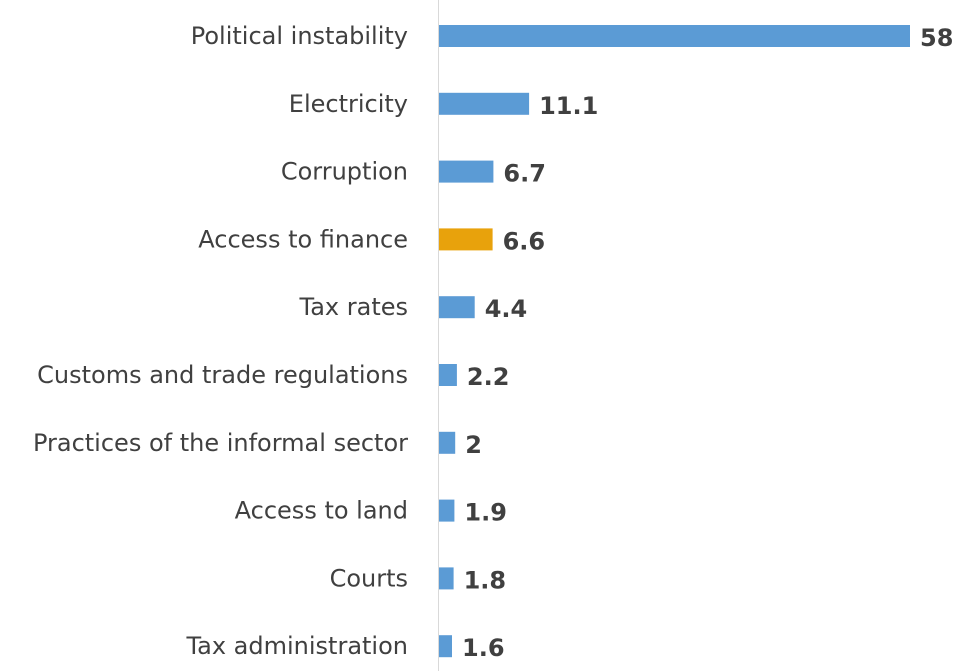 This screenshot has height=671, width=957. What do you see at coordinates (485, 513) in the screenshot?
I see `value-label: 1.9` at bounding box center [485, 513].